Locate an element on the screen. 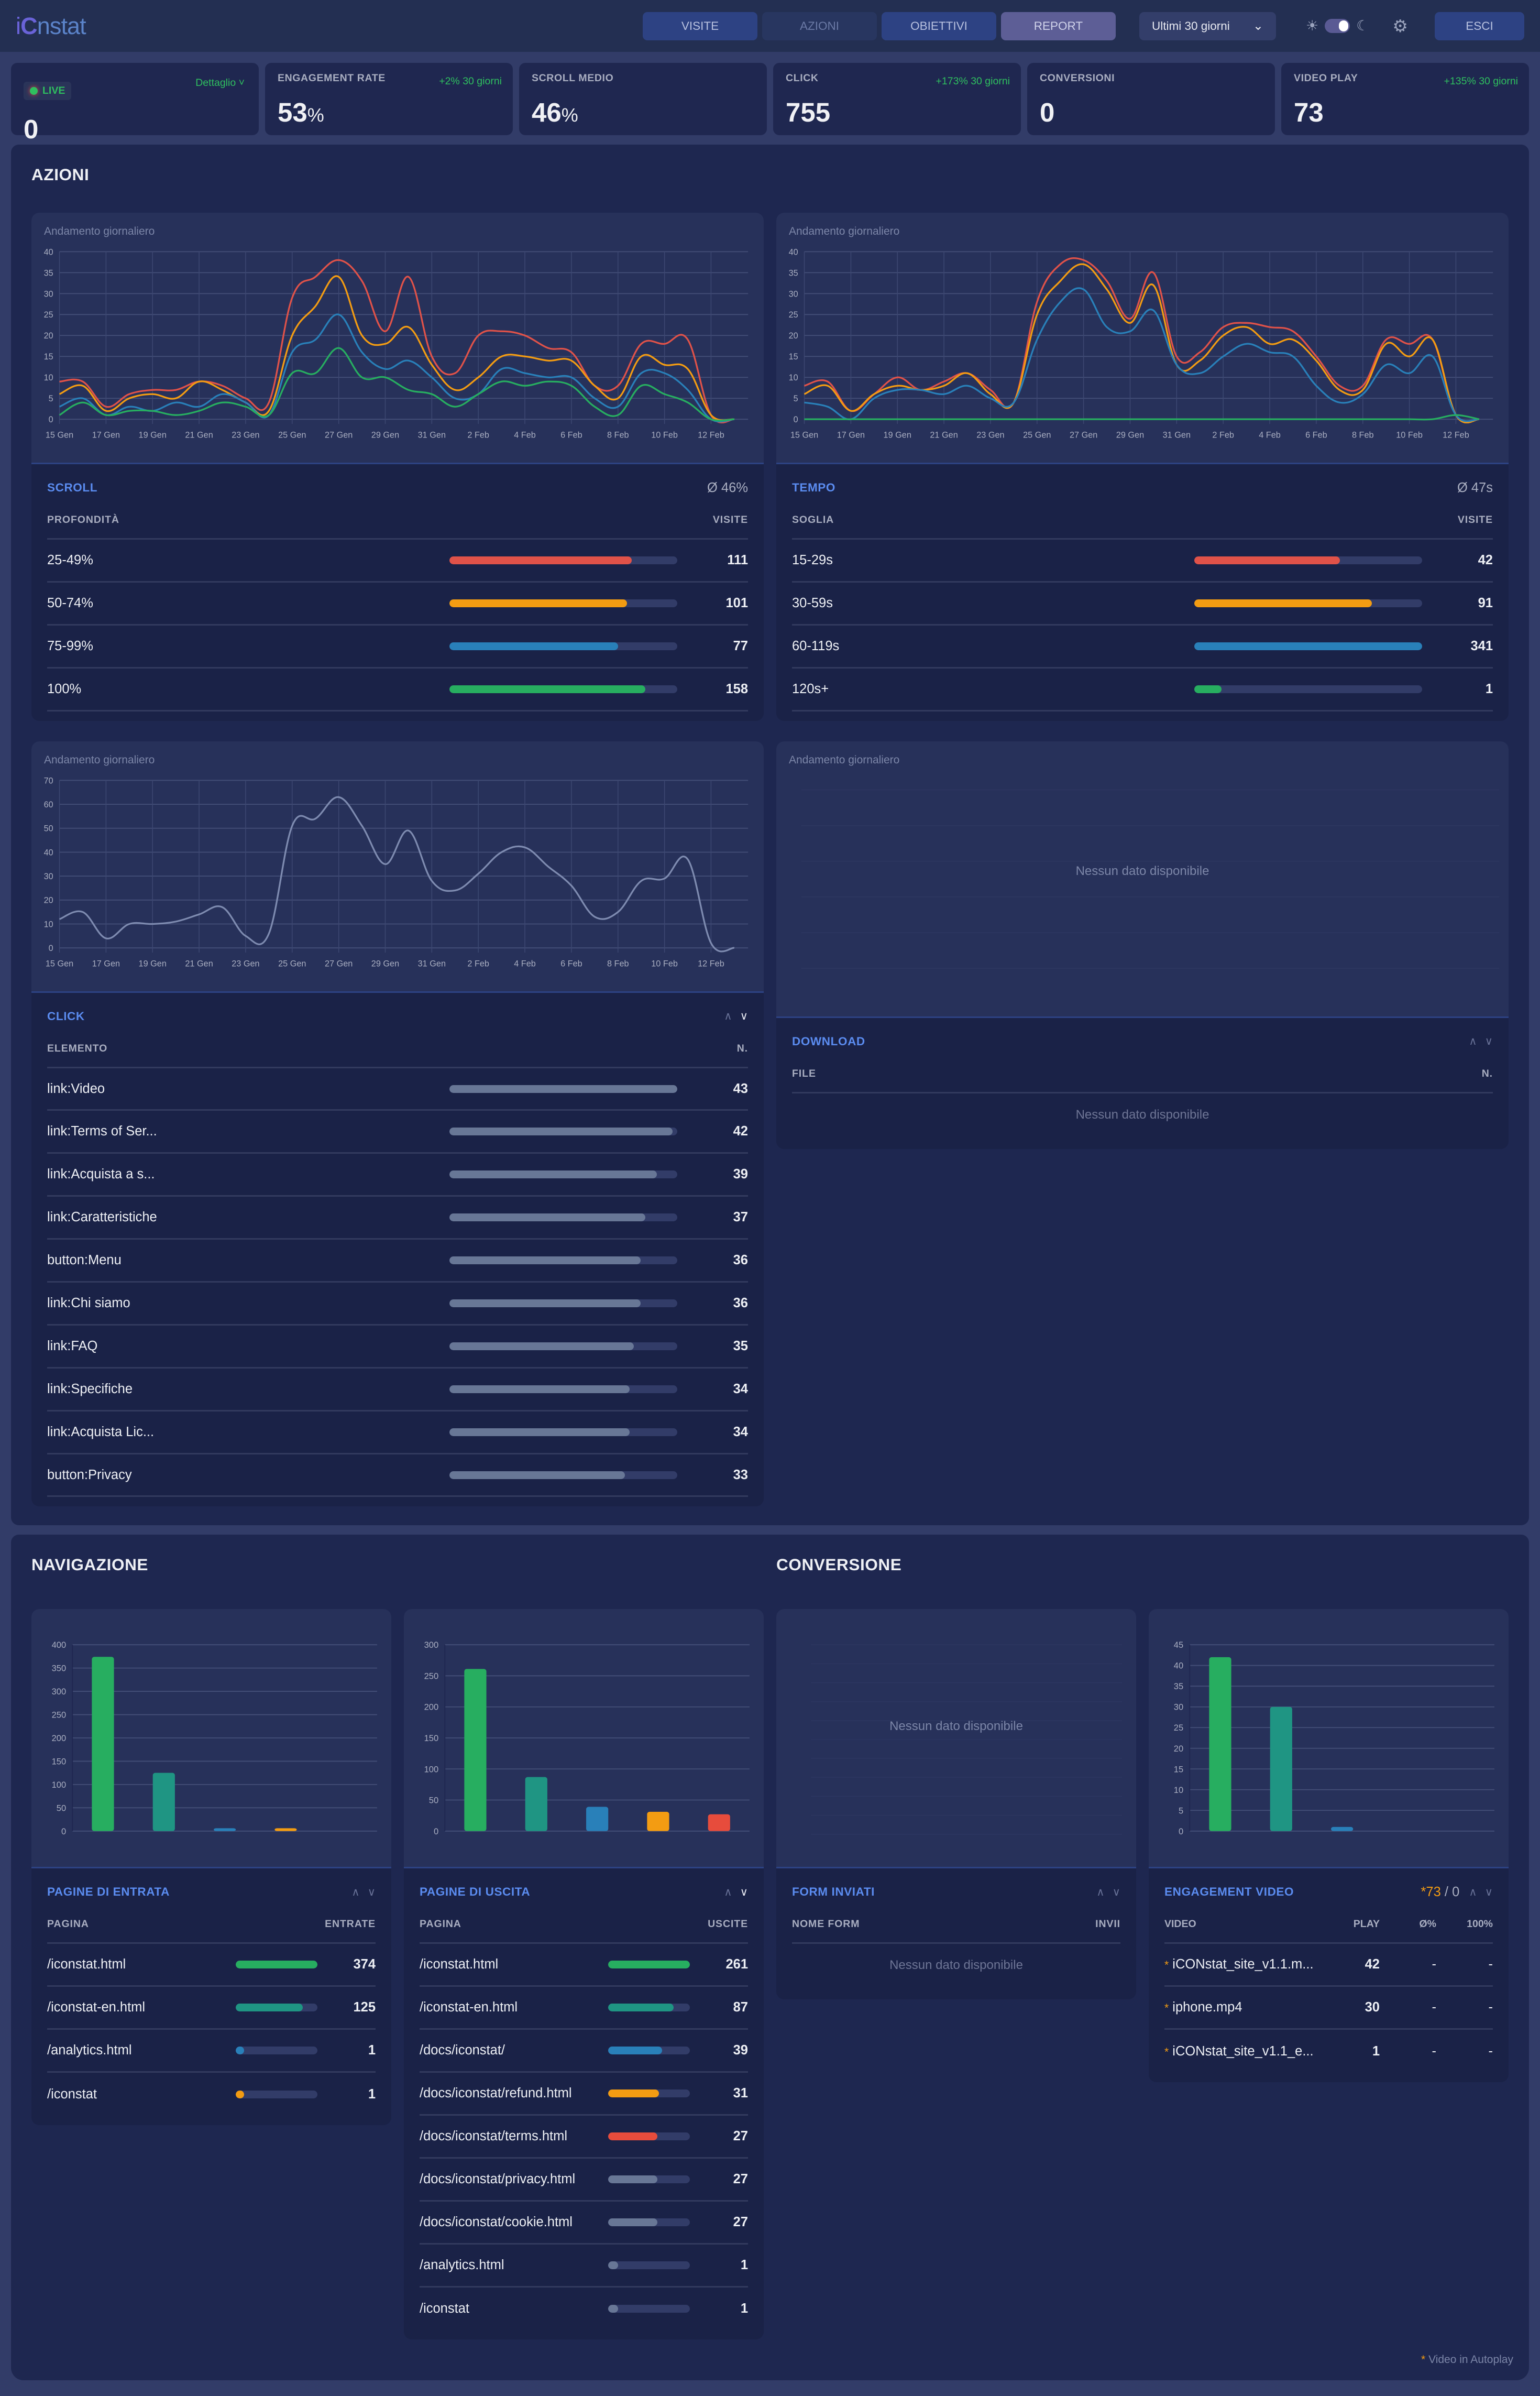 The image size is (1540, 2396). table-row: link:Acquista Lic... 34 is located at coordinates (397, 1433).